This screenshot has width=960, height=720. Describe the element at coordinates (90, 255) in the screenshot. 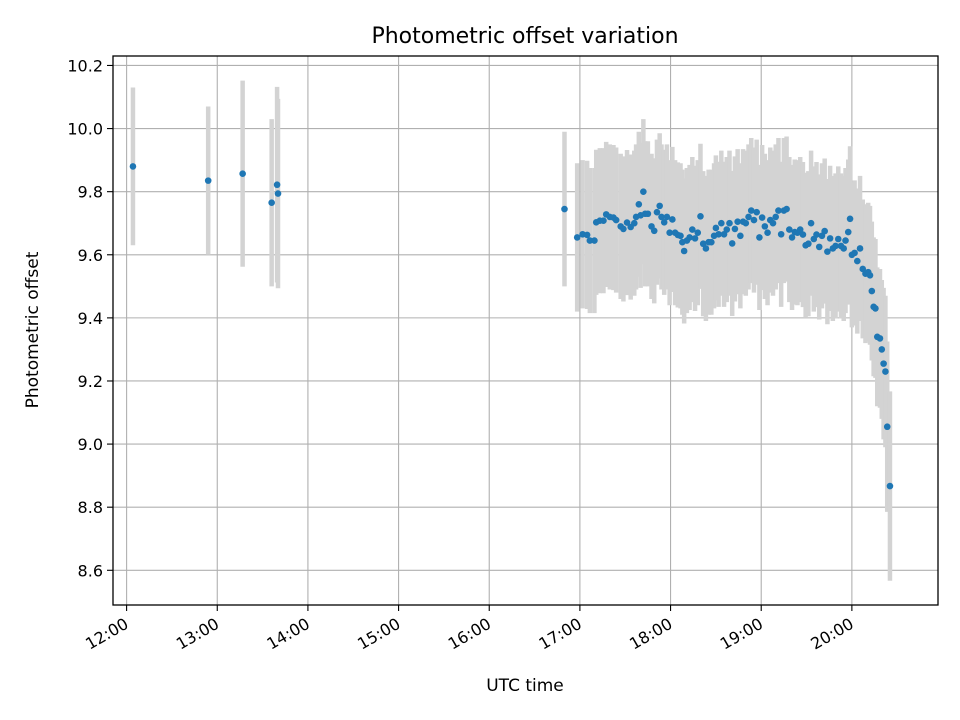

I see `y-tick-label: 9.6` at that location.